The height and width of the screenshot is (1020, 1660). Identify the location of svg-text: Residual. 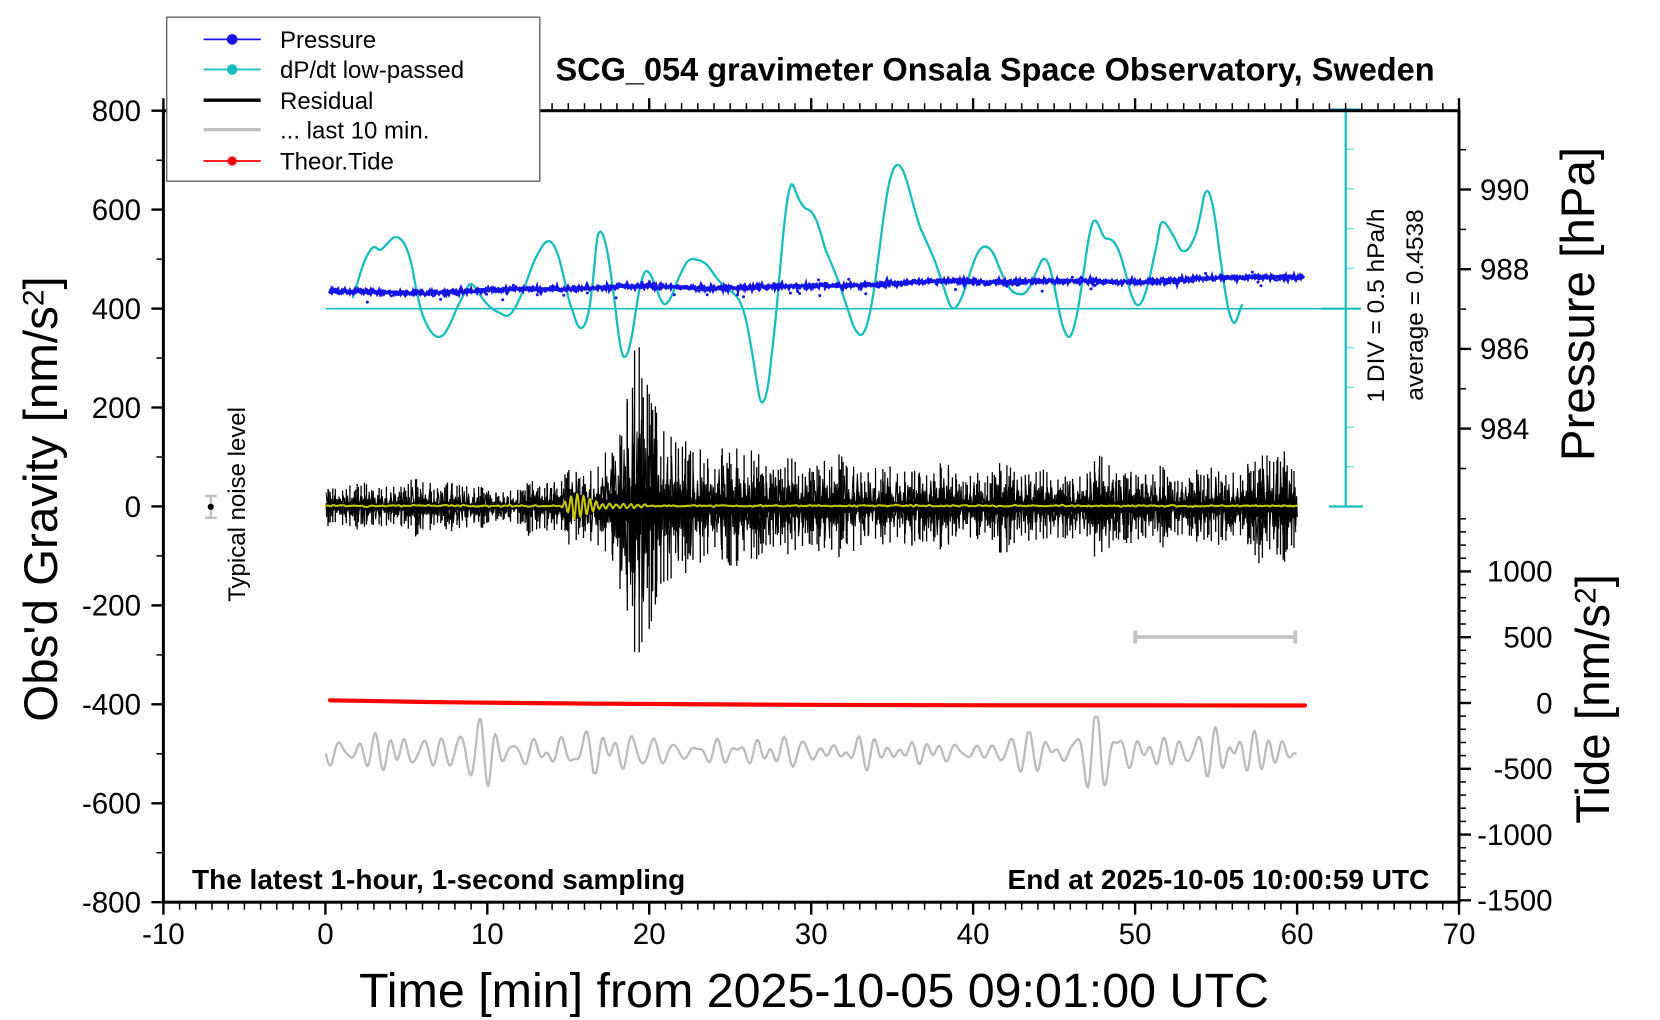
(326, 101).